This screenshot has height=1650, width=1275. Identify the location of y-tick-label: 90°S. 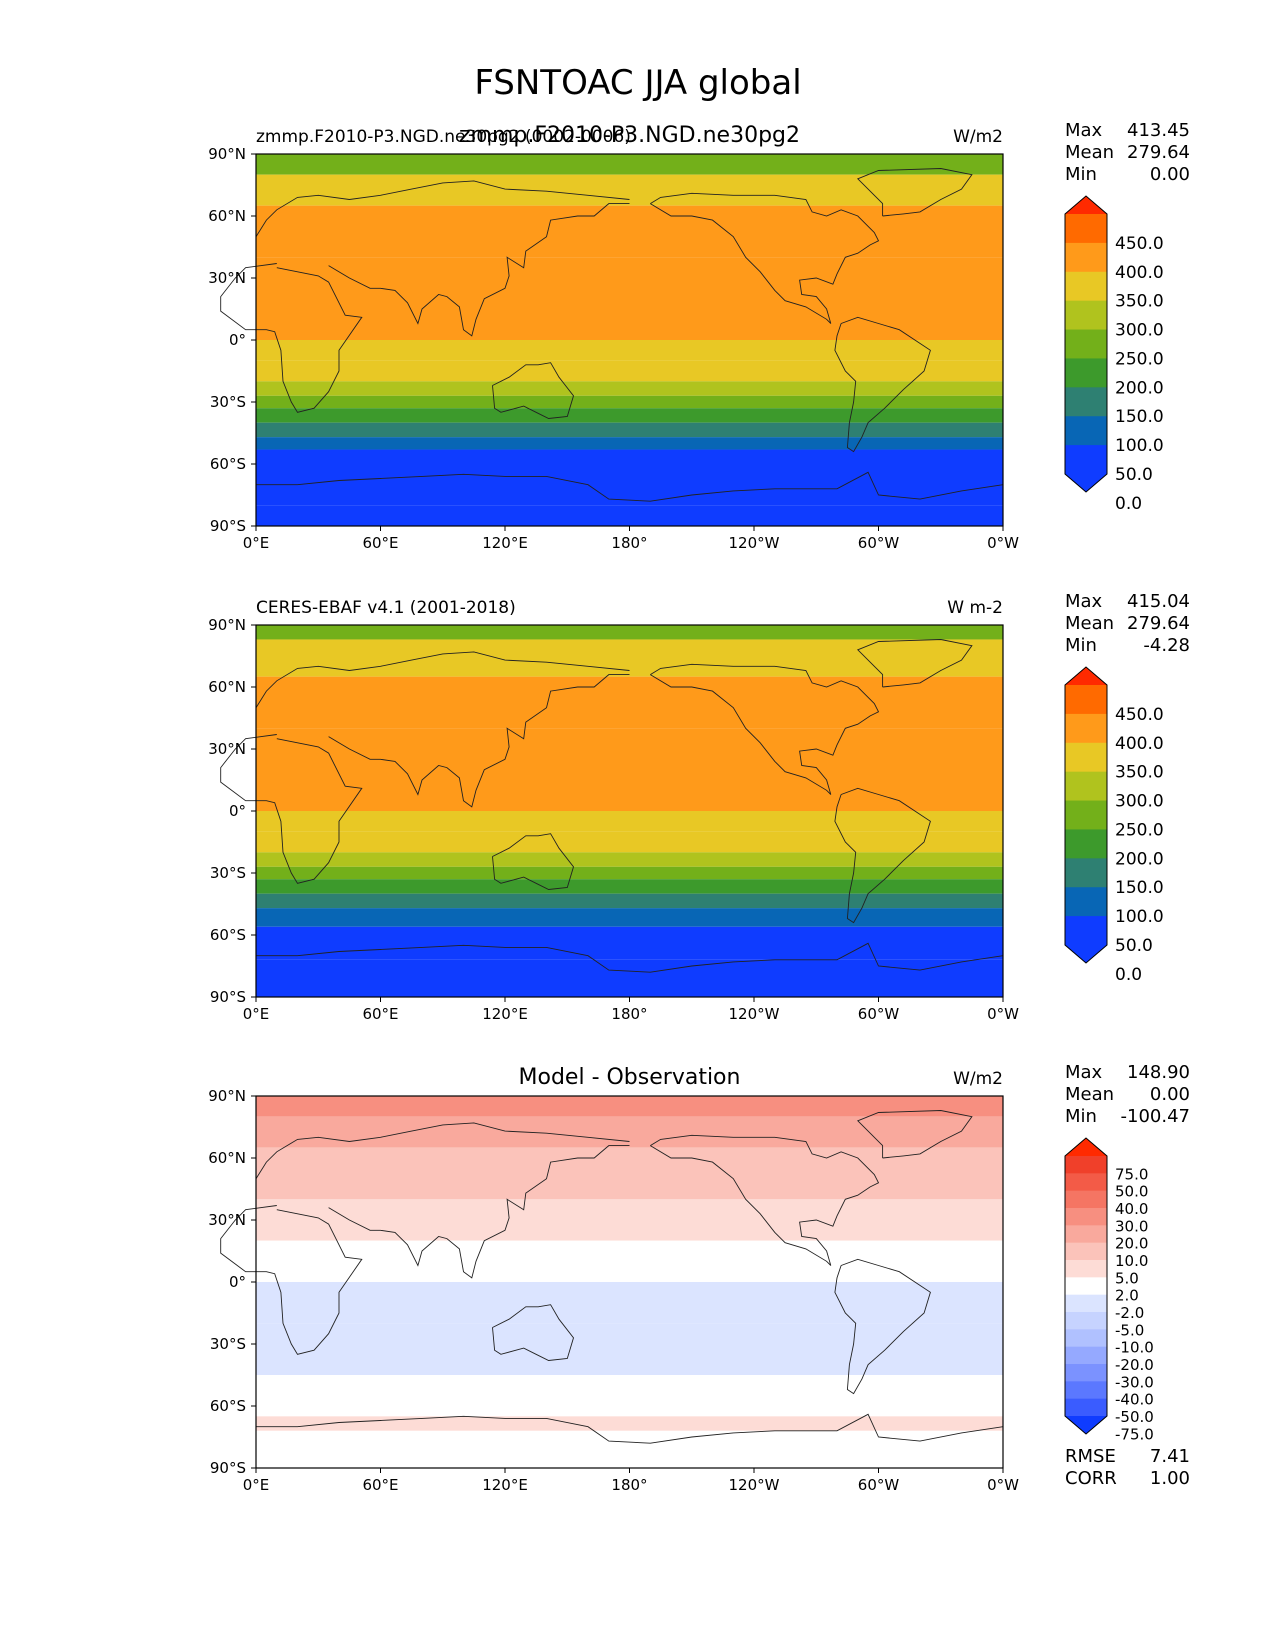
(228, 1468).